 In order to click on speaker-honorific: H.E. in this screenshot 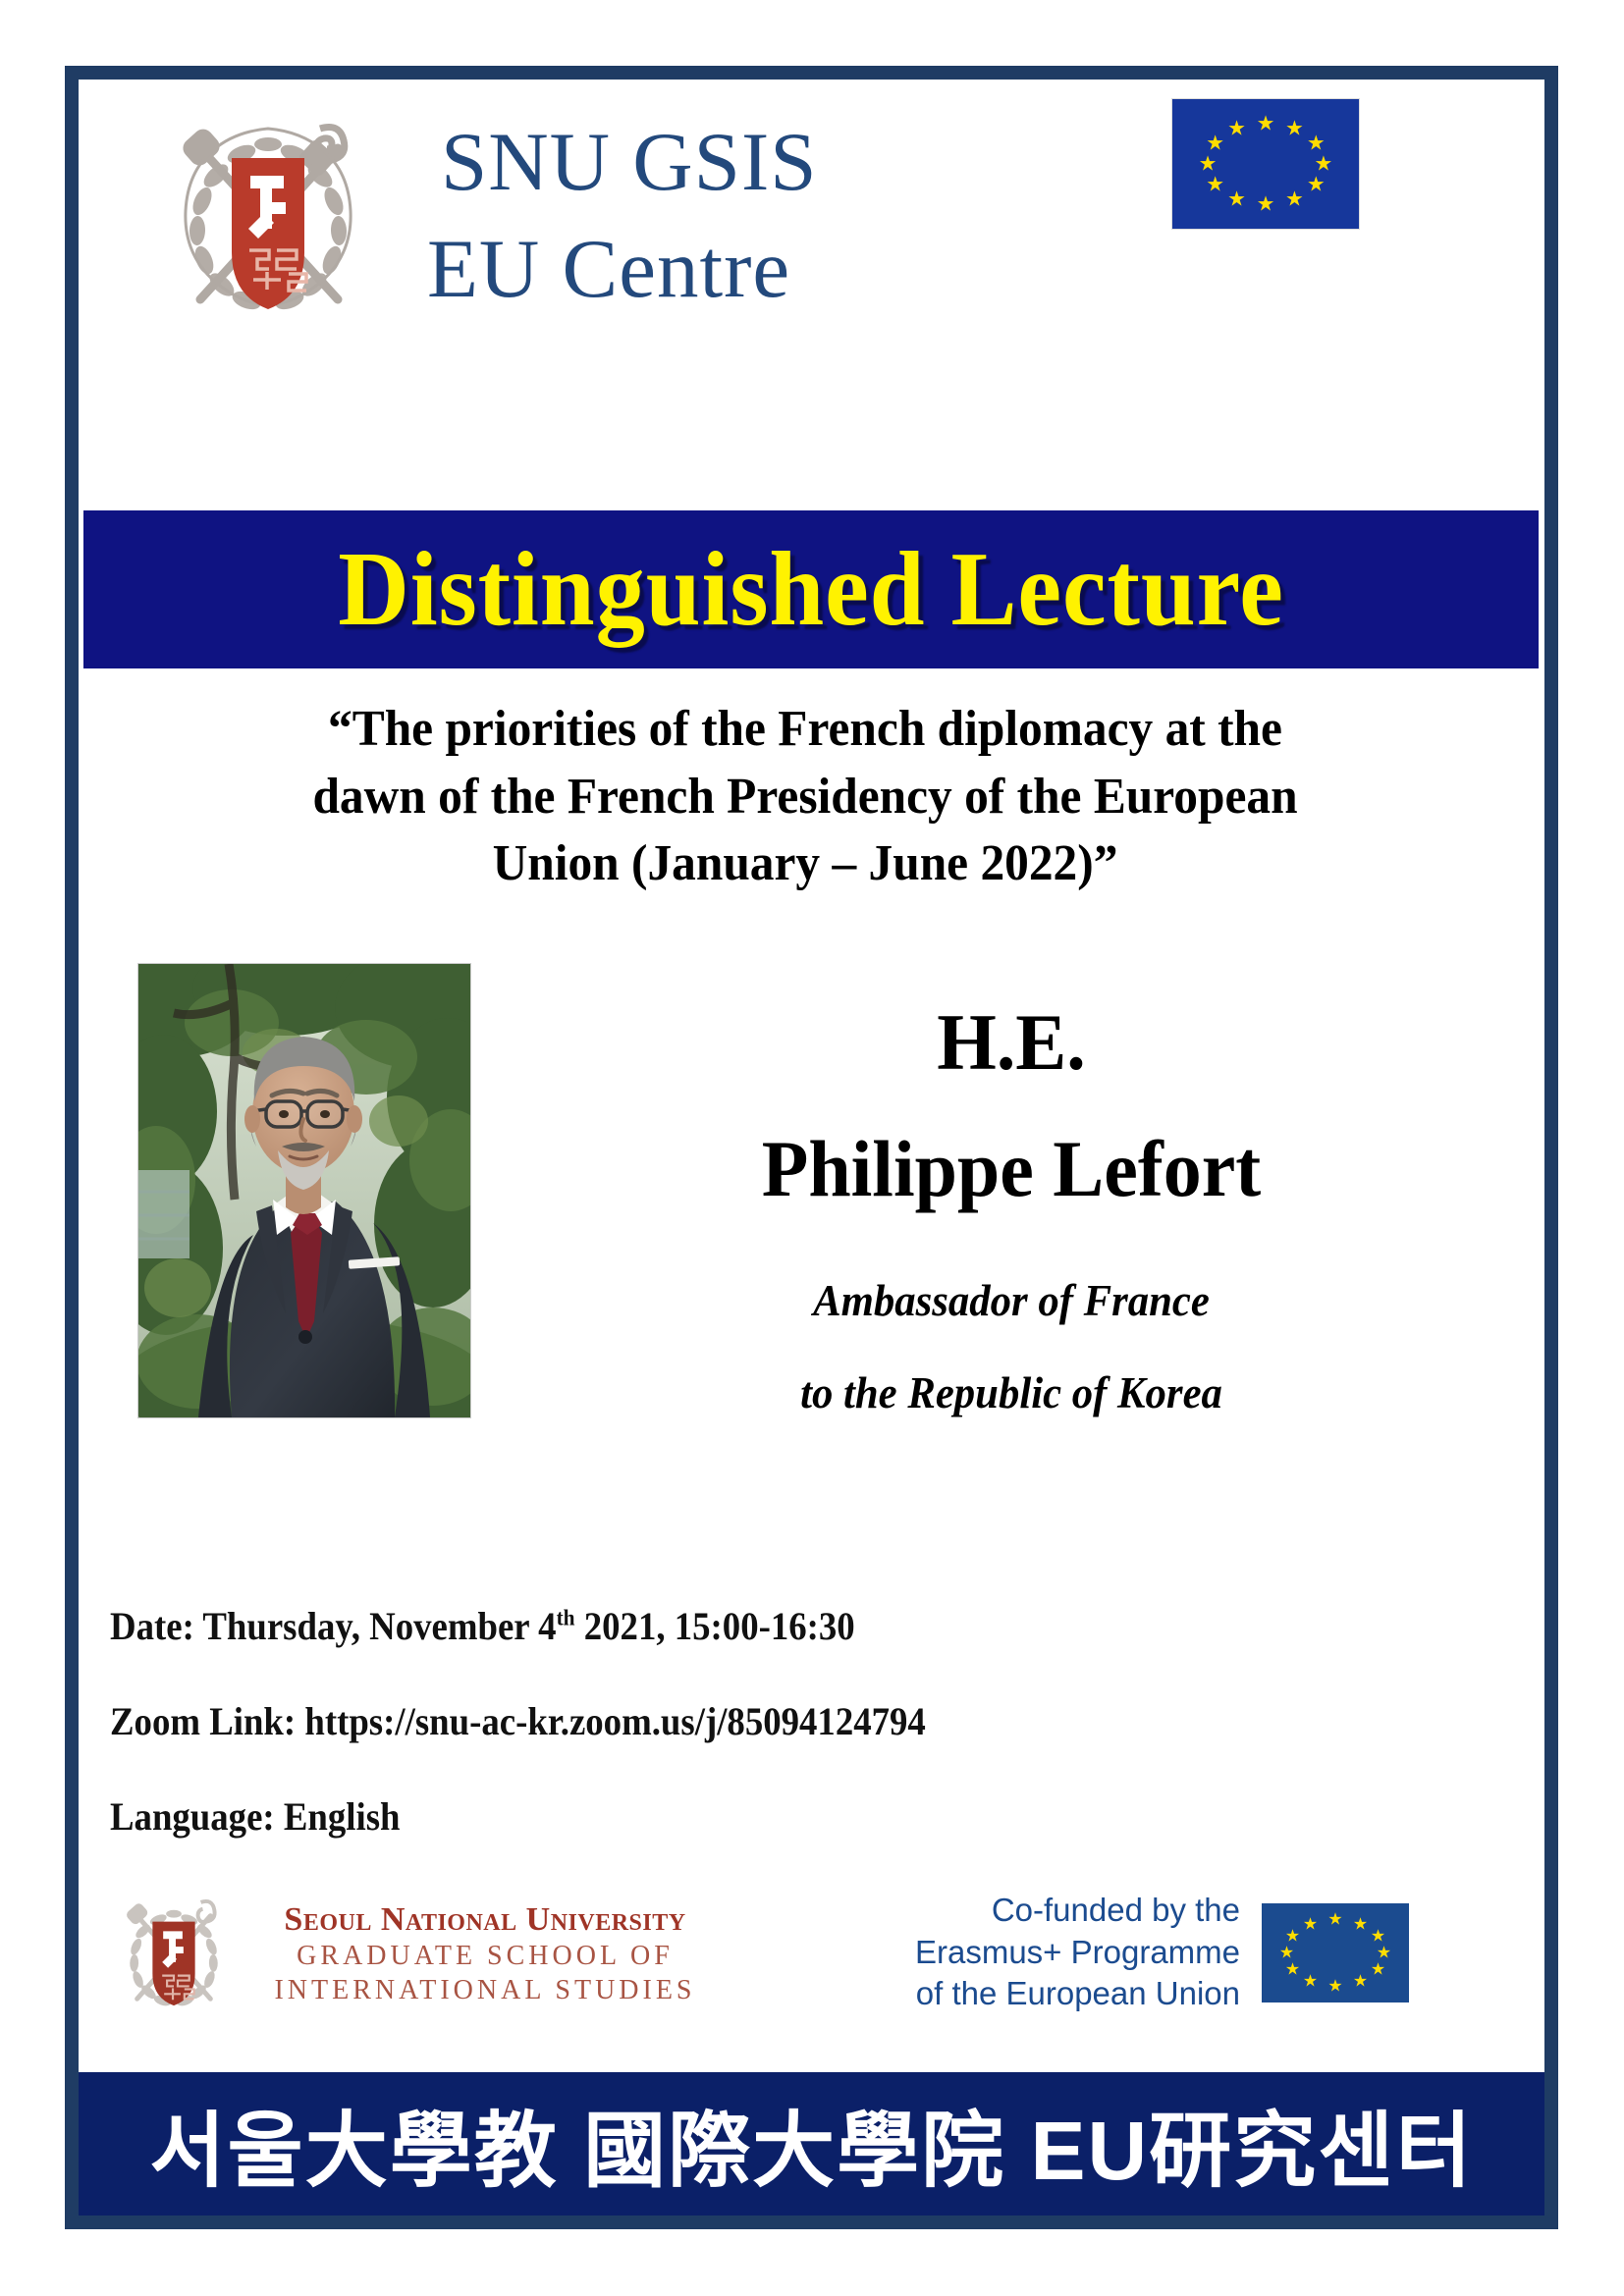, I will do `click(1011, 1042)`.